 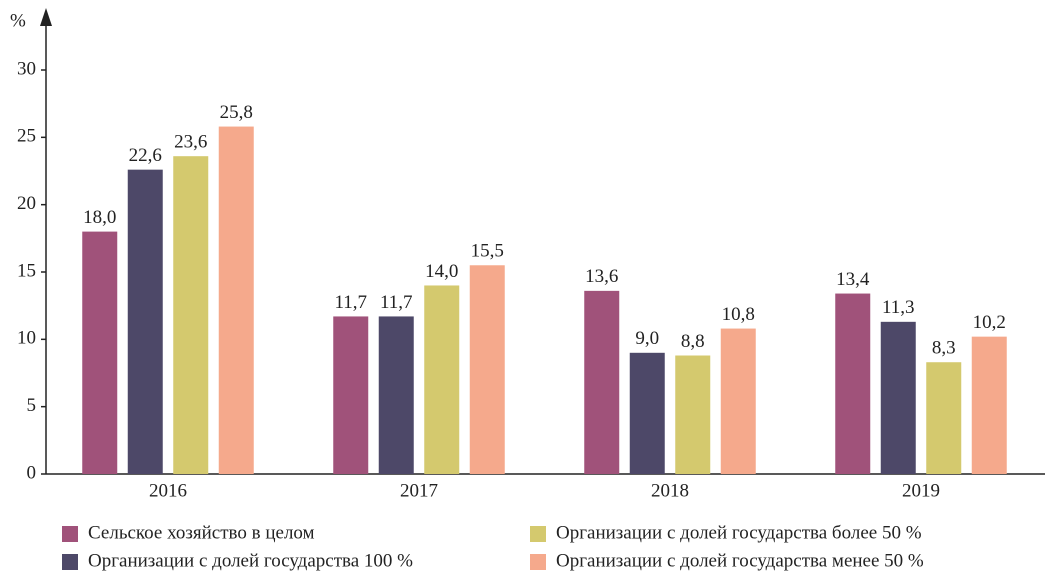 I want to click on value-label: 9,0, so click(x=647, y=338).